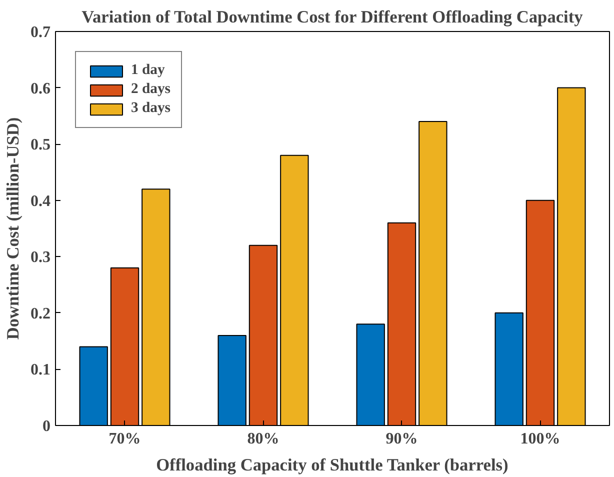  I want to click on x-tick-label: 100%, so click(540, 439).